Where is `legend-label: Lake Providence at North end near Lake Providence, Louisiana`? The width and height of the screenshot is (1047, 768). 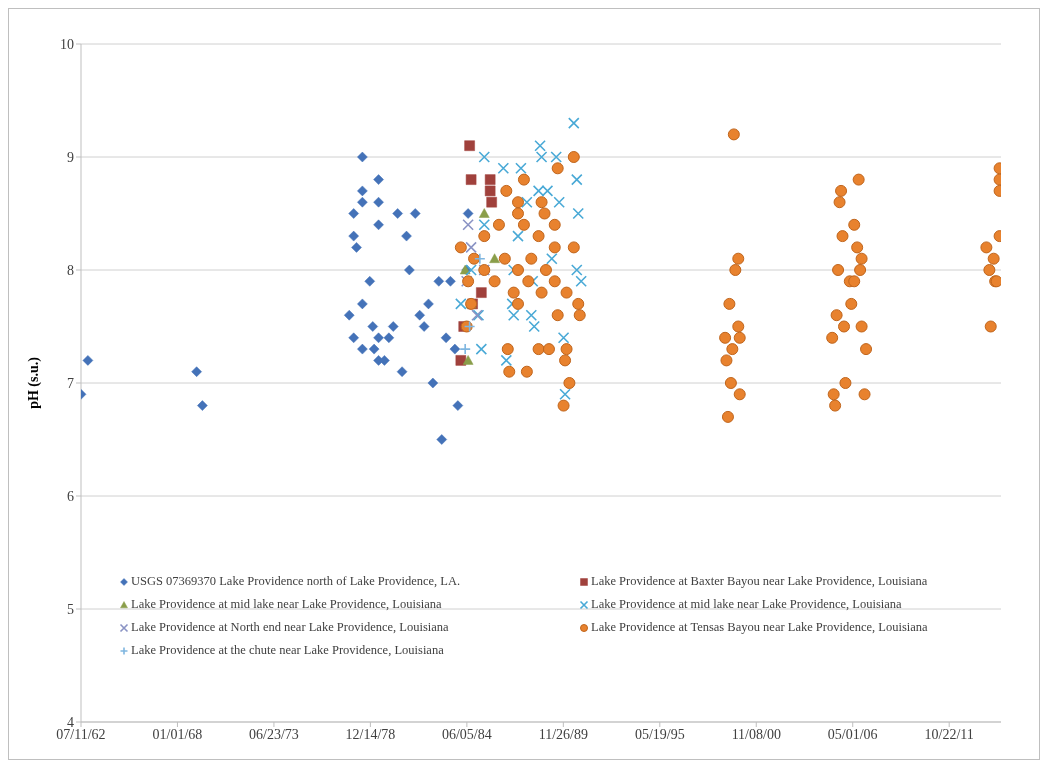 legend-label: Lake Providence at North end near Lake Providence, Louisiana is located at coordinates (290, 627).